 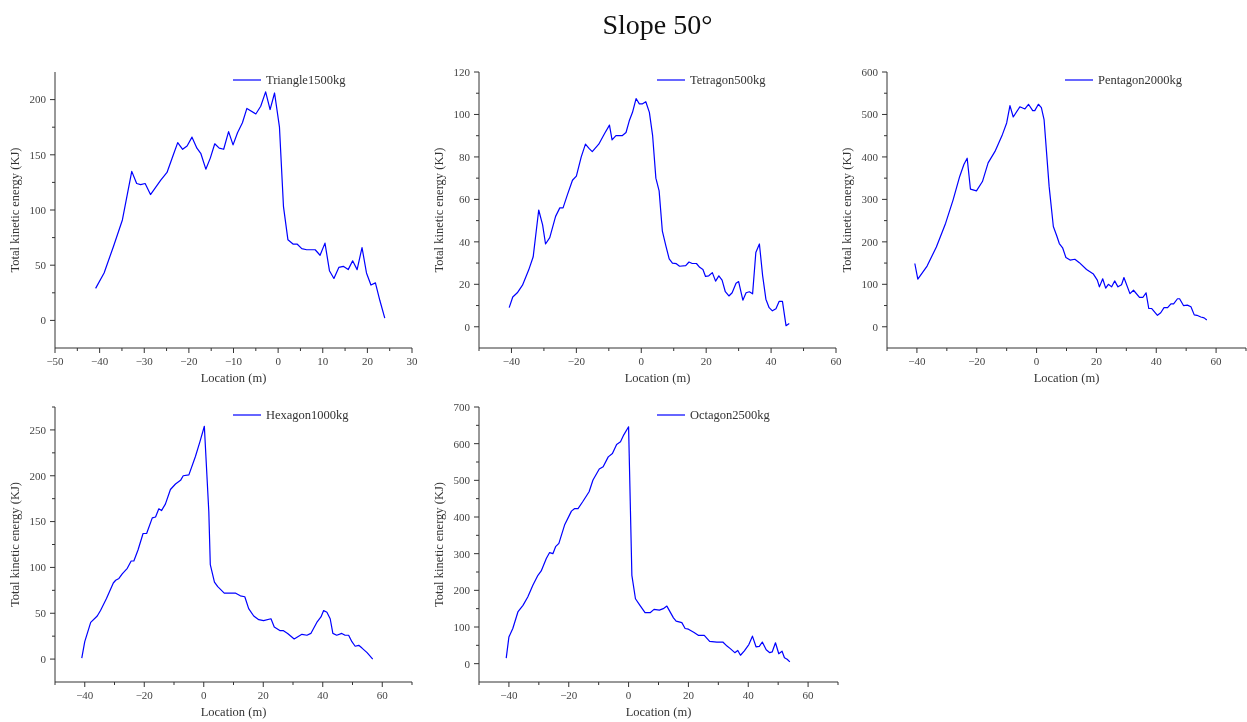 What do you see at coordinates (465, 156) in the screenshot?
I see `y-tick-label: 80` at bounding box center [465, 156].